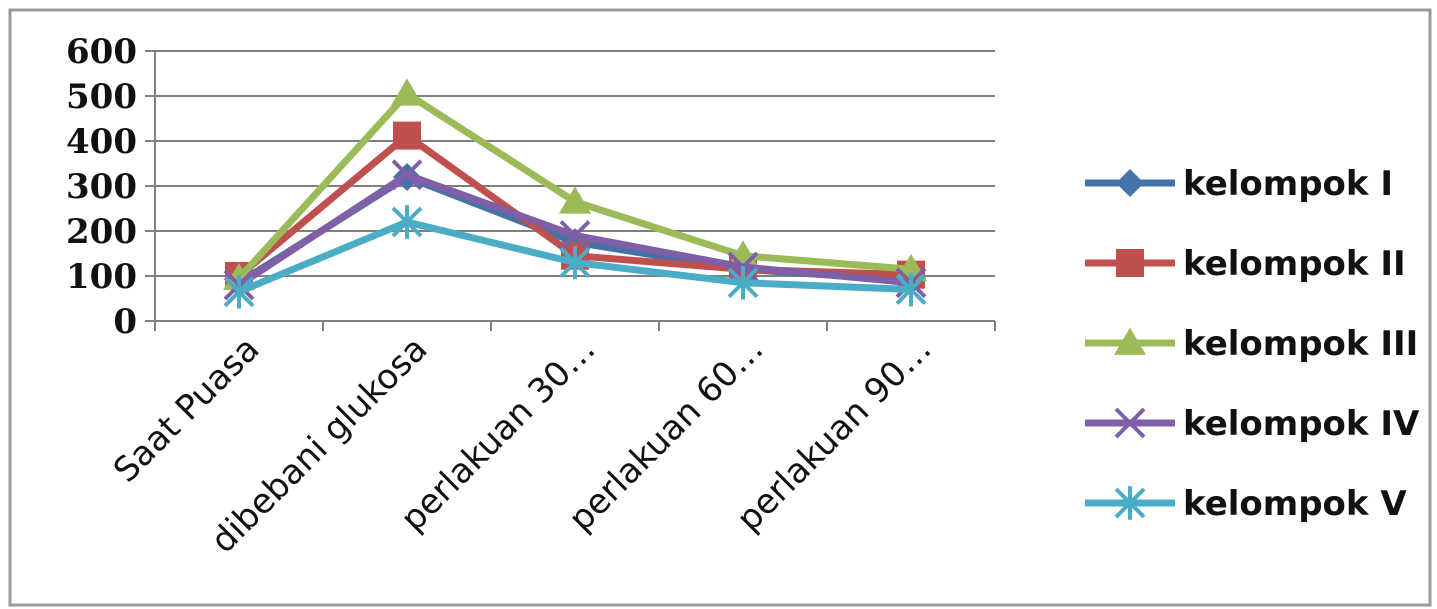 This screenshot has height=609, width=1437. Describe the element at coordinates (101, 52) in the screenshot. I see `y-tick-label: 600` at that location.